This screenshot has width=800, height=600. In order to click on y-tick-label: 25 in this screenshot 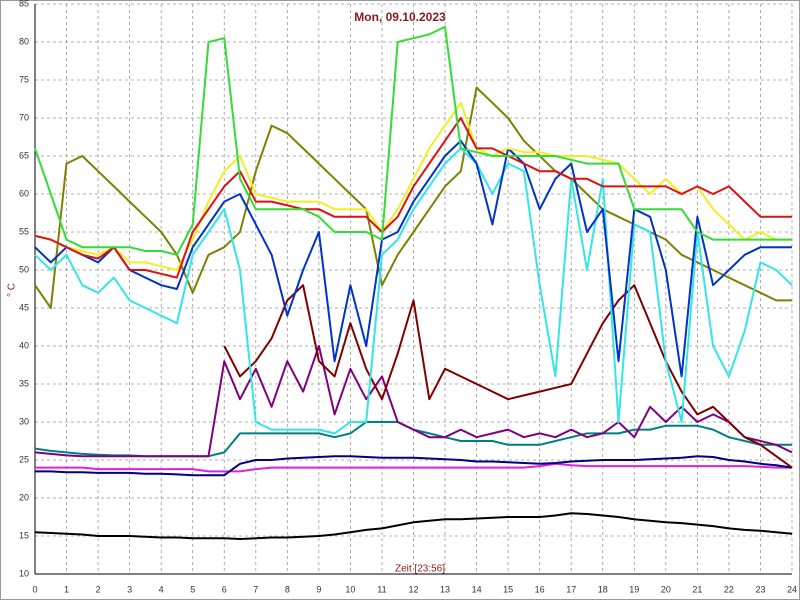, I will do `click(24, 459)`.